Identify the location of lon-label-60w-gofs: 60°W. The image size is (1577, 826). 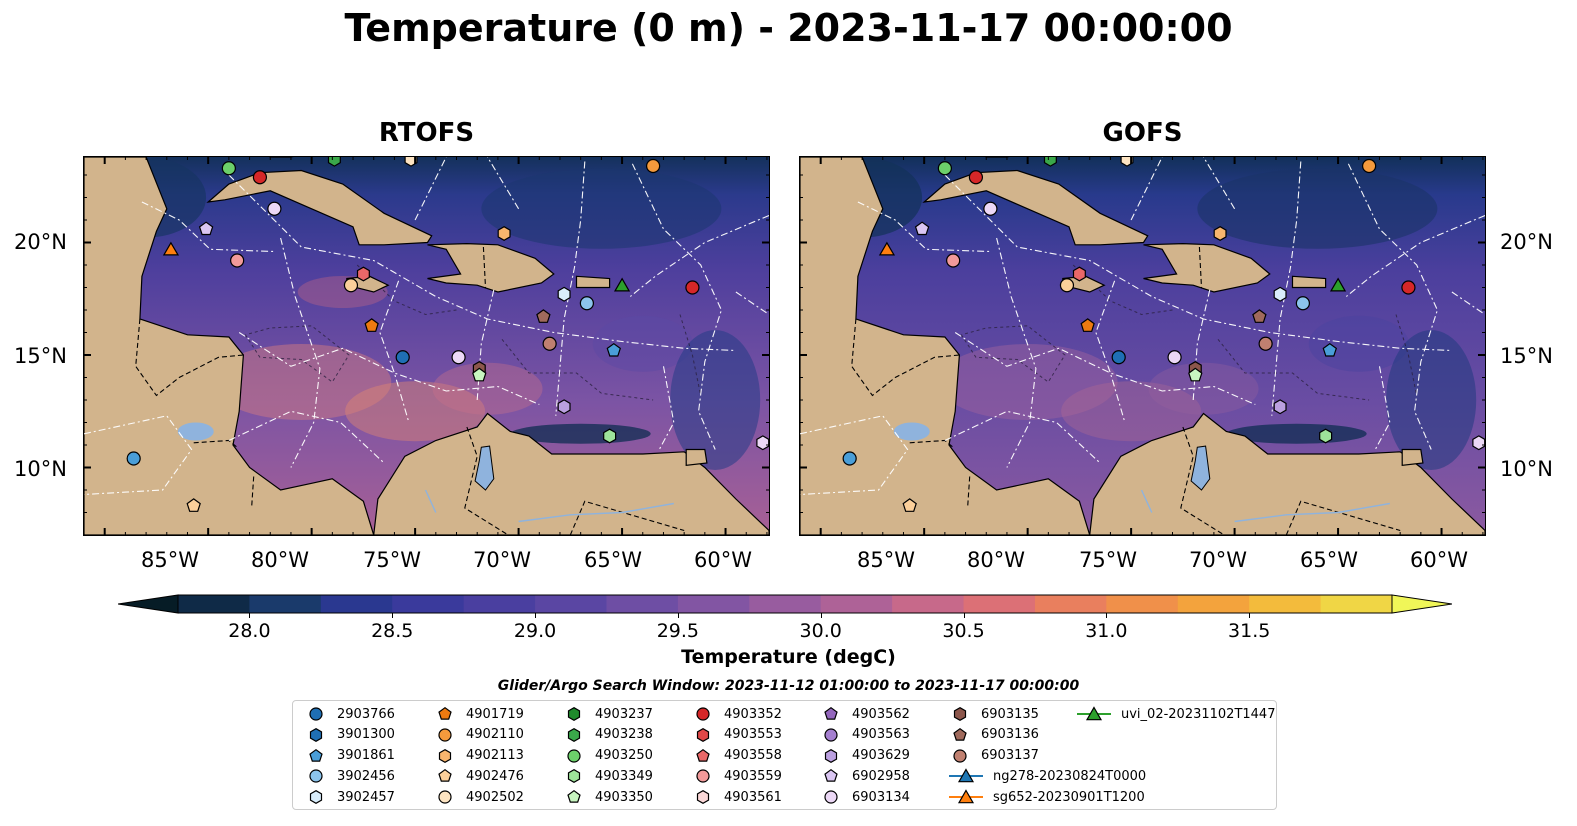
(1439, 560).